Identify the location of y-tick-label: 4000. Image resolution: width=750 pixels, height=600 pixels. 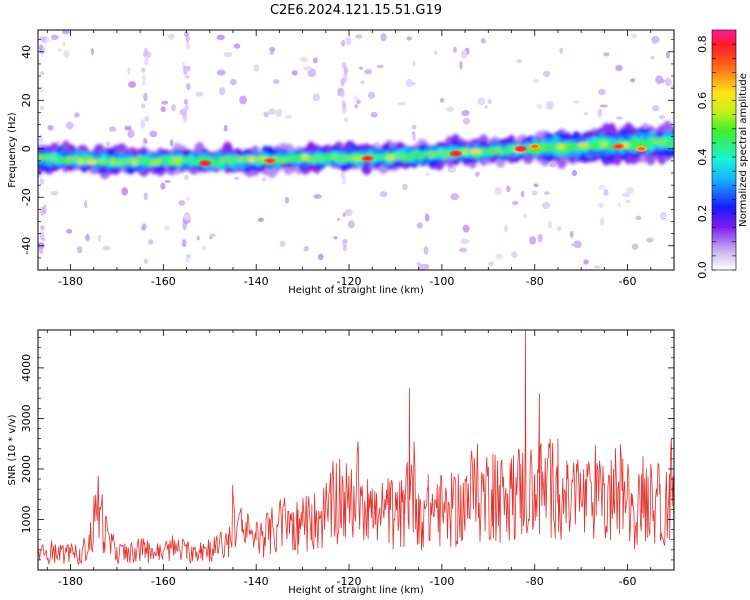
(26, 368).